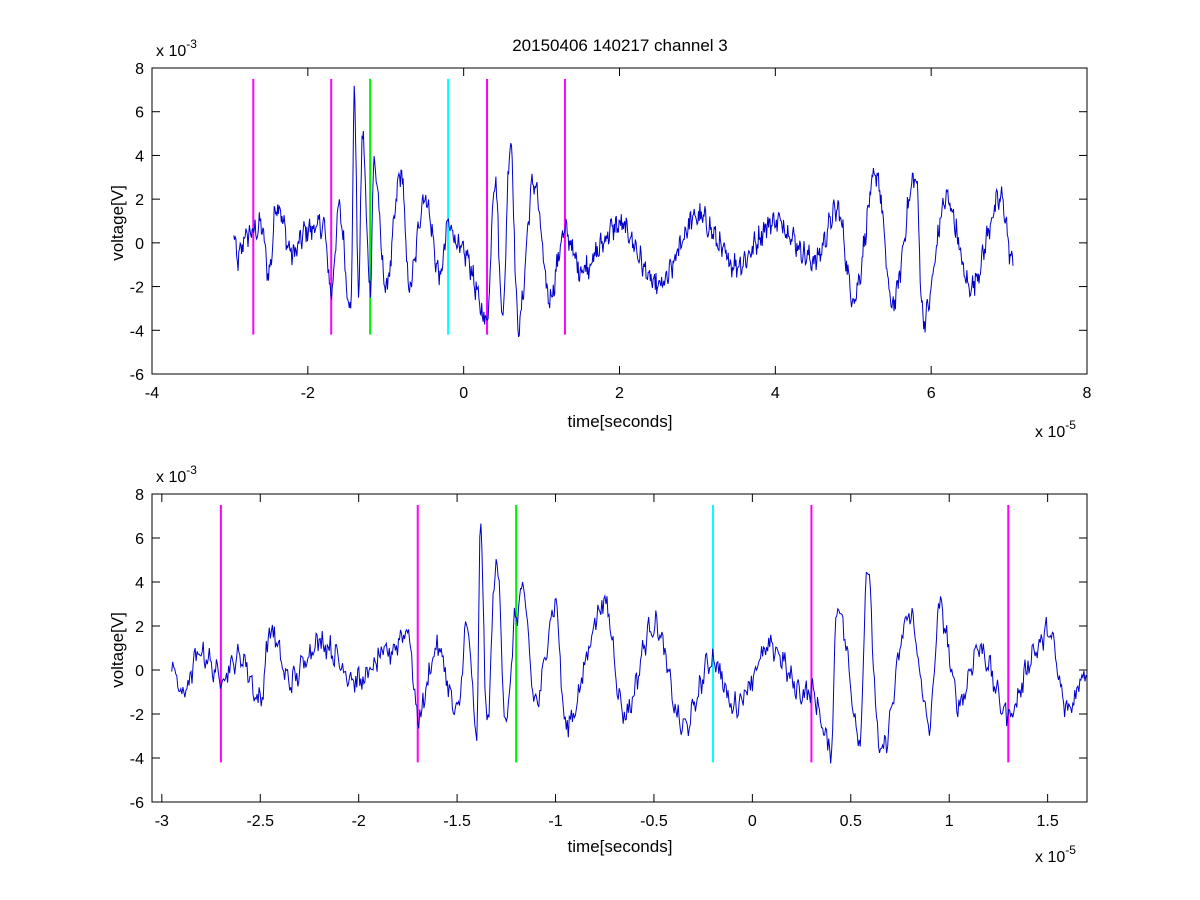 The image size is (1200, 900). What do you see at coordinates (359, 821) in the screenshot?
I see `bottom-x-tick-label: -2` at bounding box center [359, 821].